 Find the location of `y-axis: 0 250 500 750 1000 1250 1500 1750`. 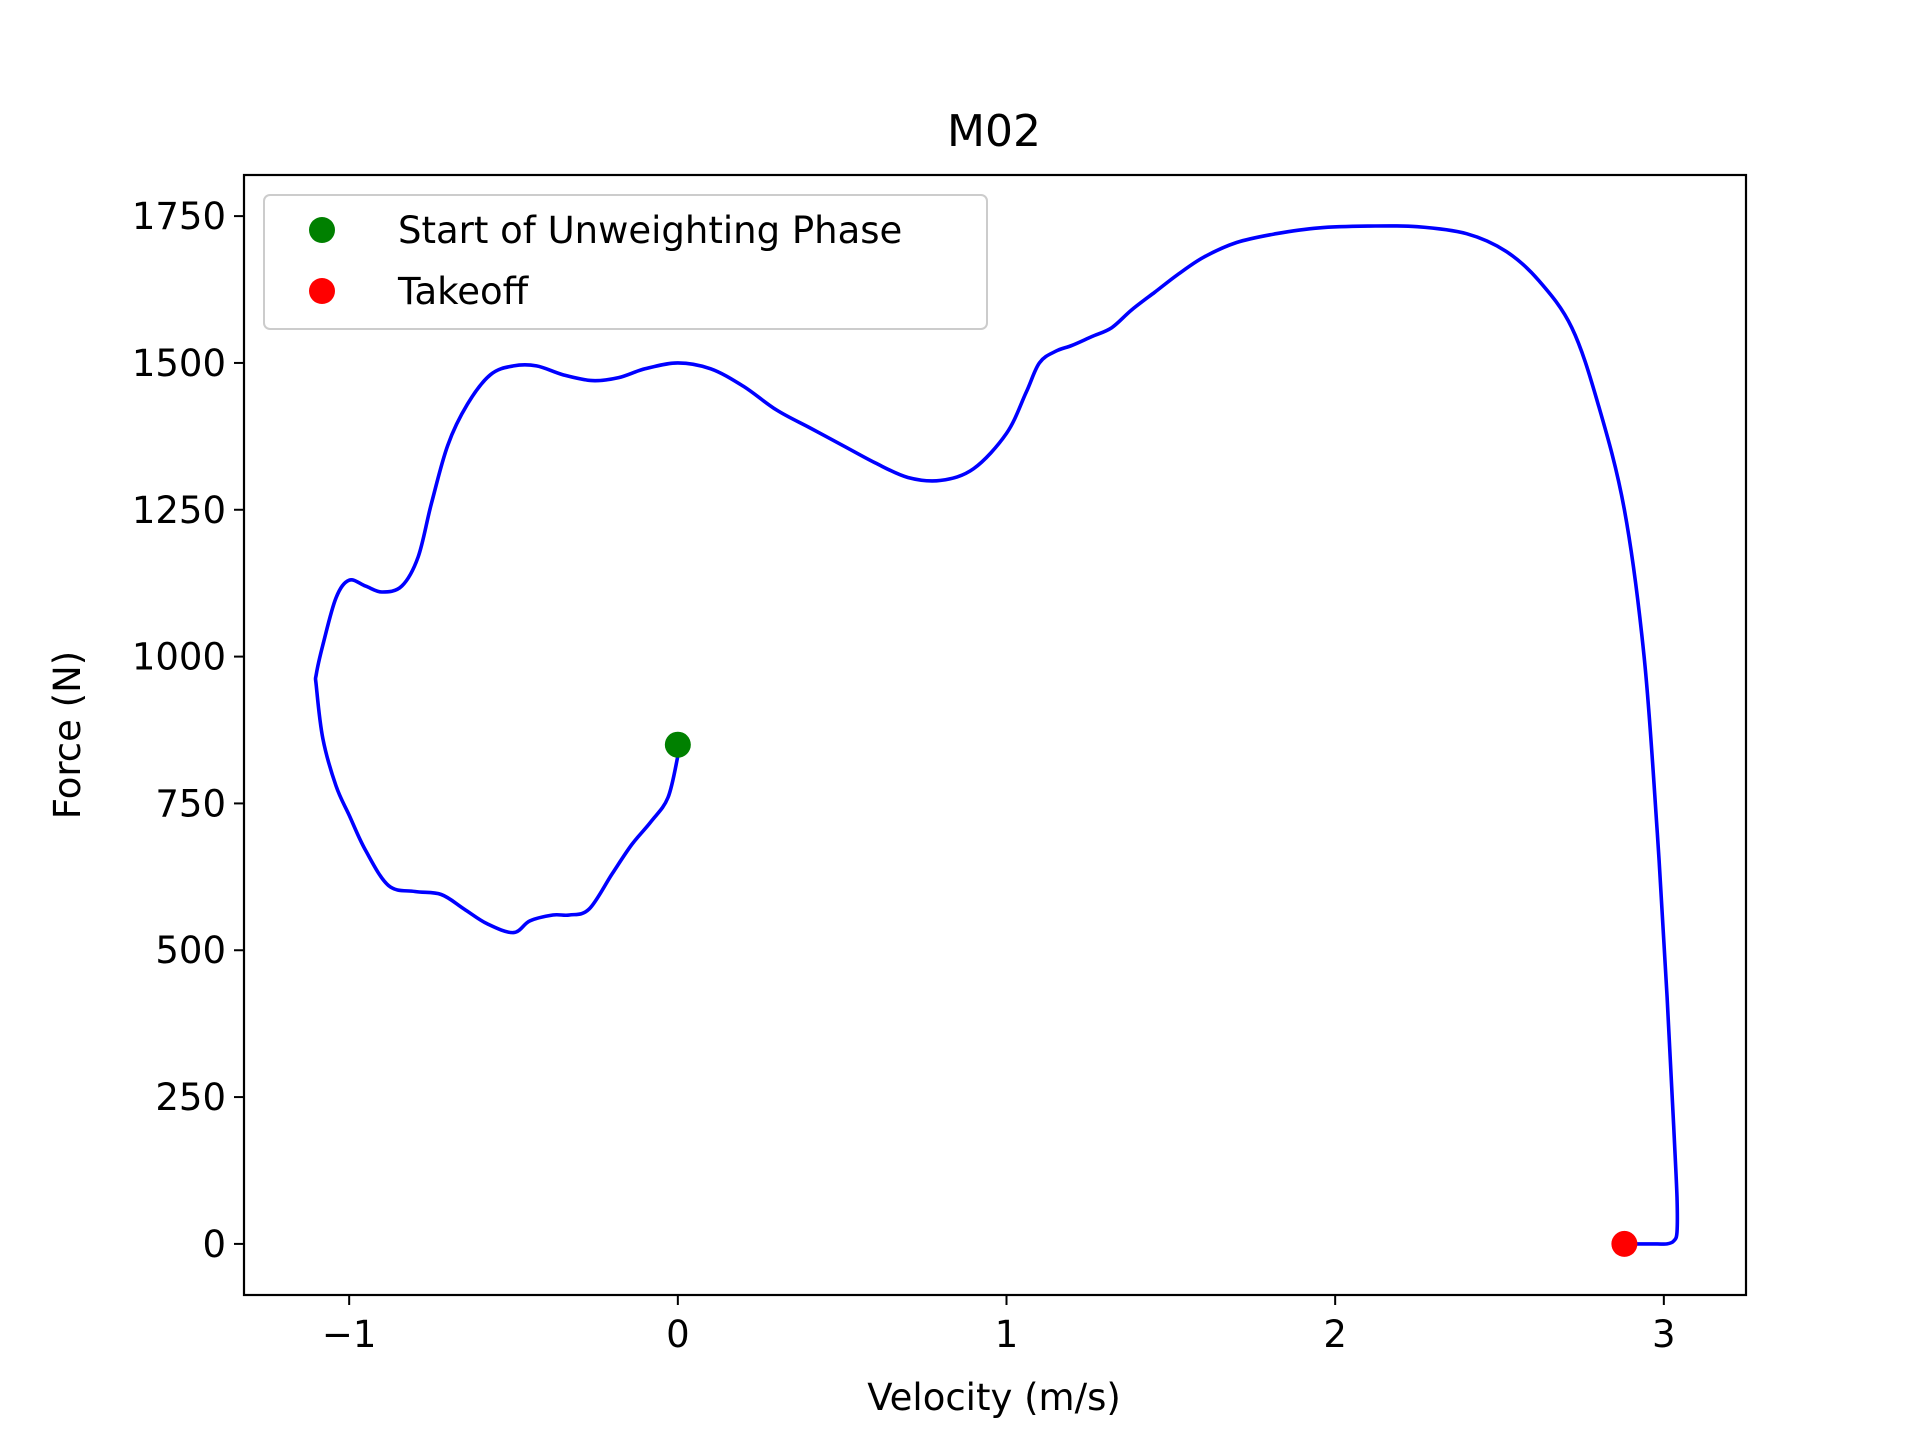

y-axis: 0 250 500 750 1000 1250 1500 1750 is located at coordinates (188, 730).